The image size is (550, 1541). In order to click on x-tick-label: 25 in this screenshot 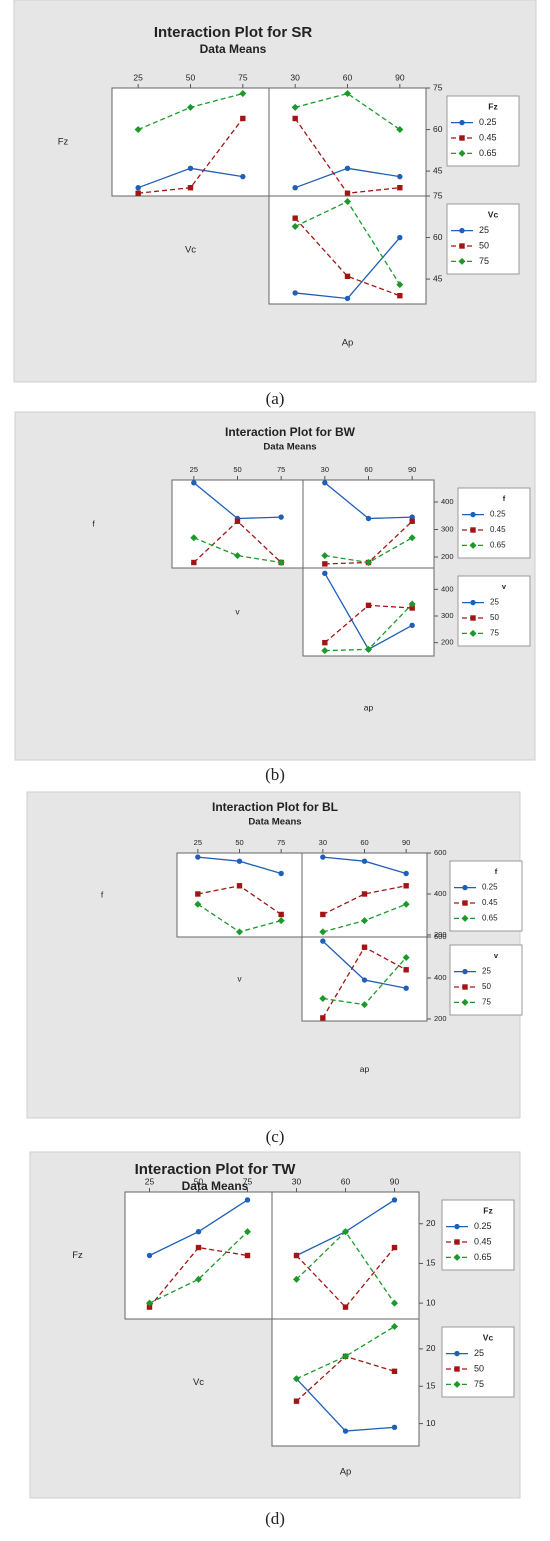, I will do `click(194, 469)`.